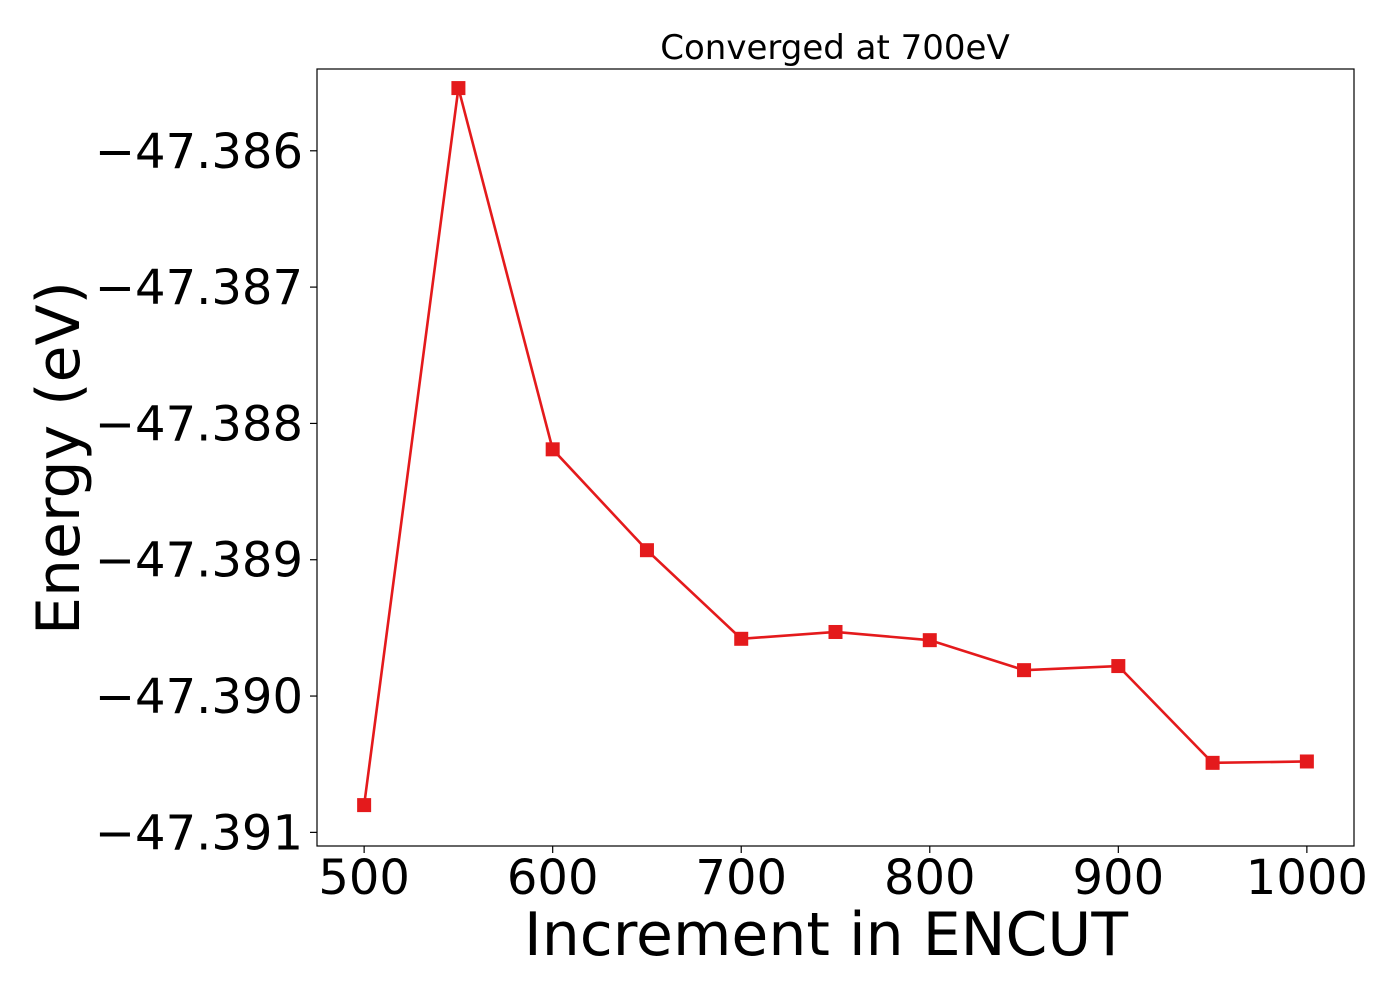 The image size is (1400, 1000). Describe the element at coordinates (834, 48) in the screenshot. I see `chart-title: Converged at 700eV` at that location.